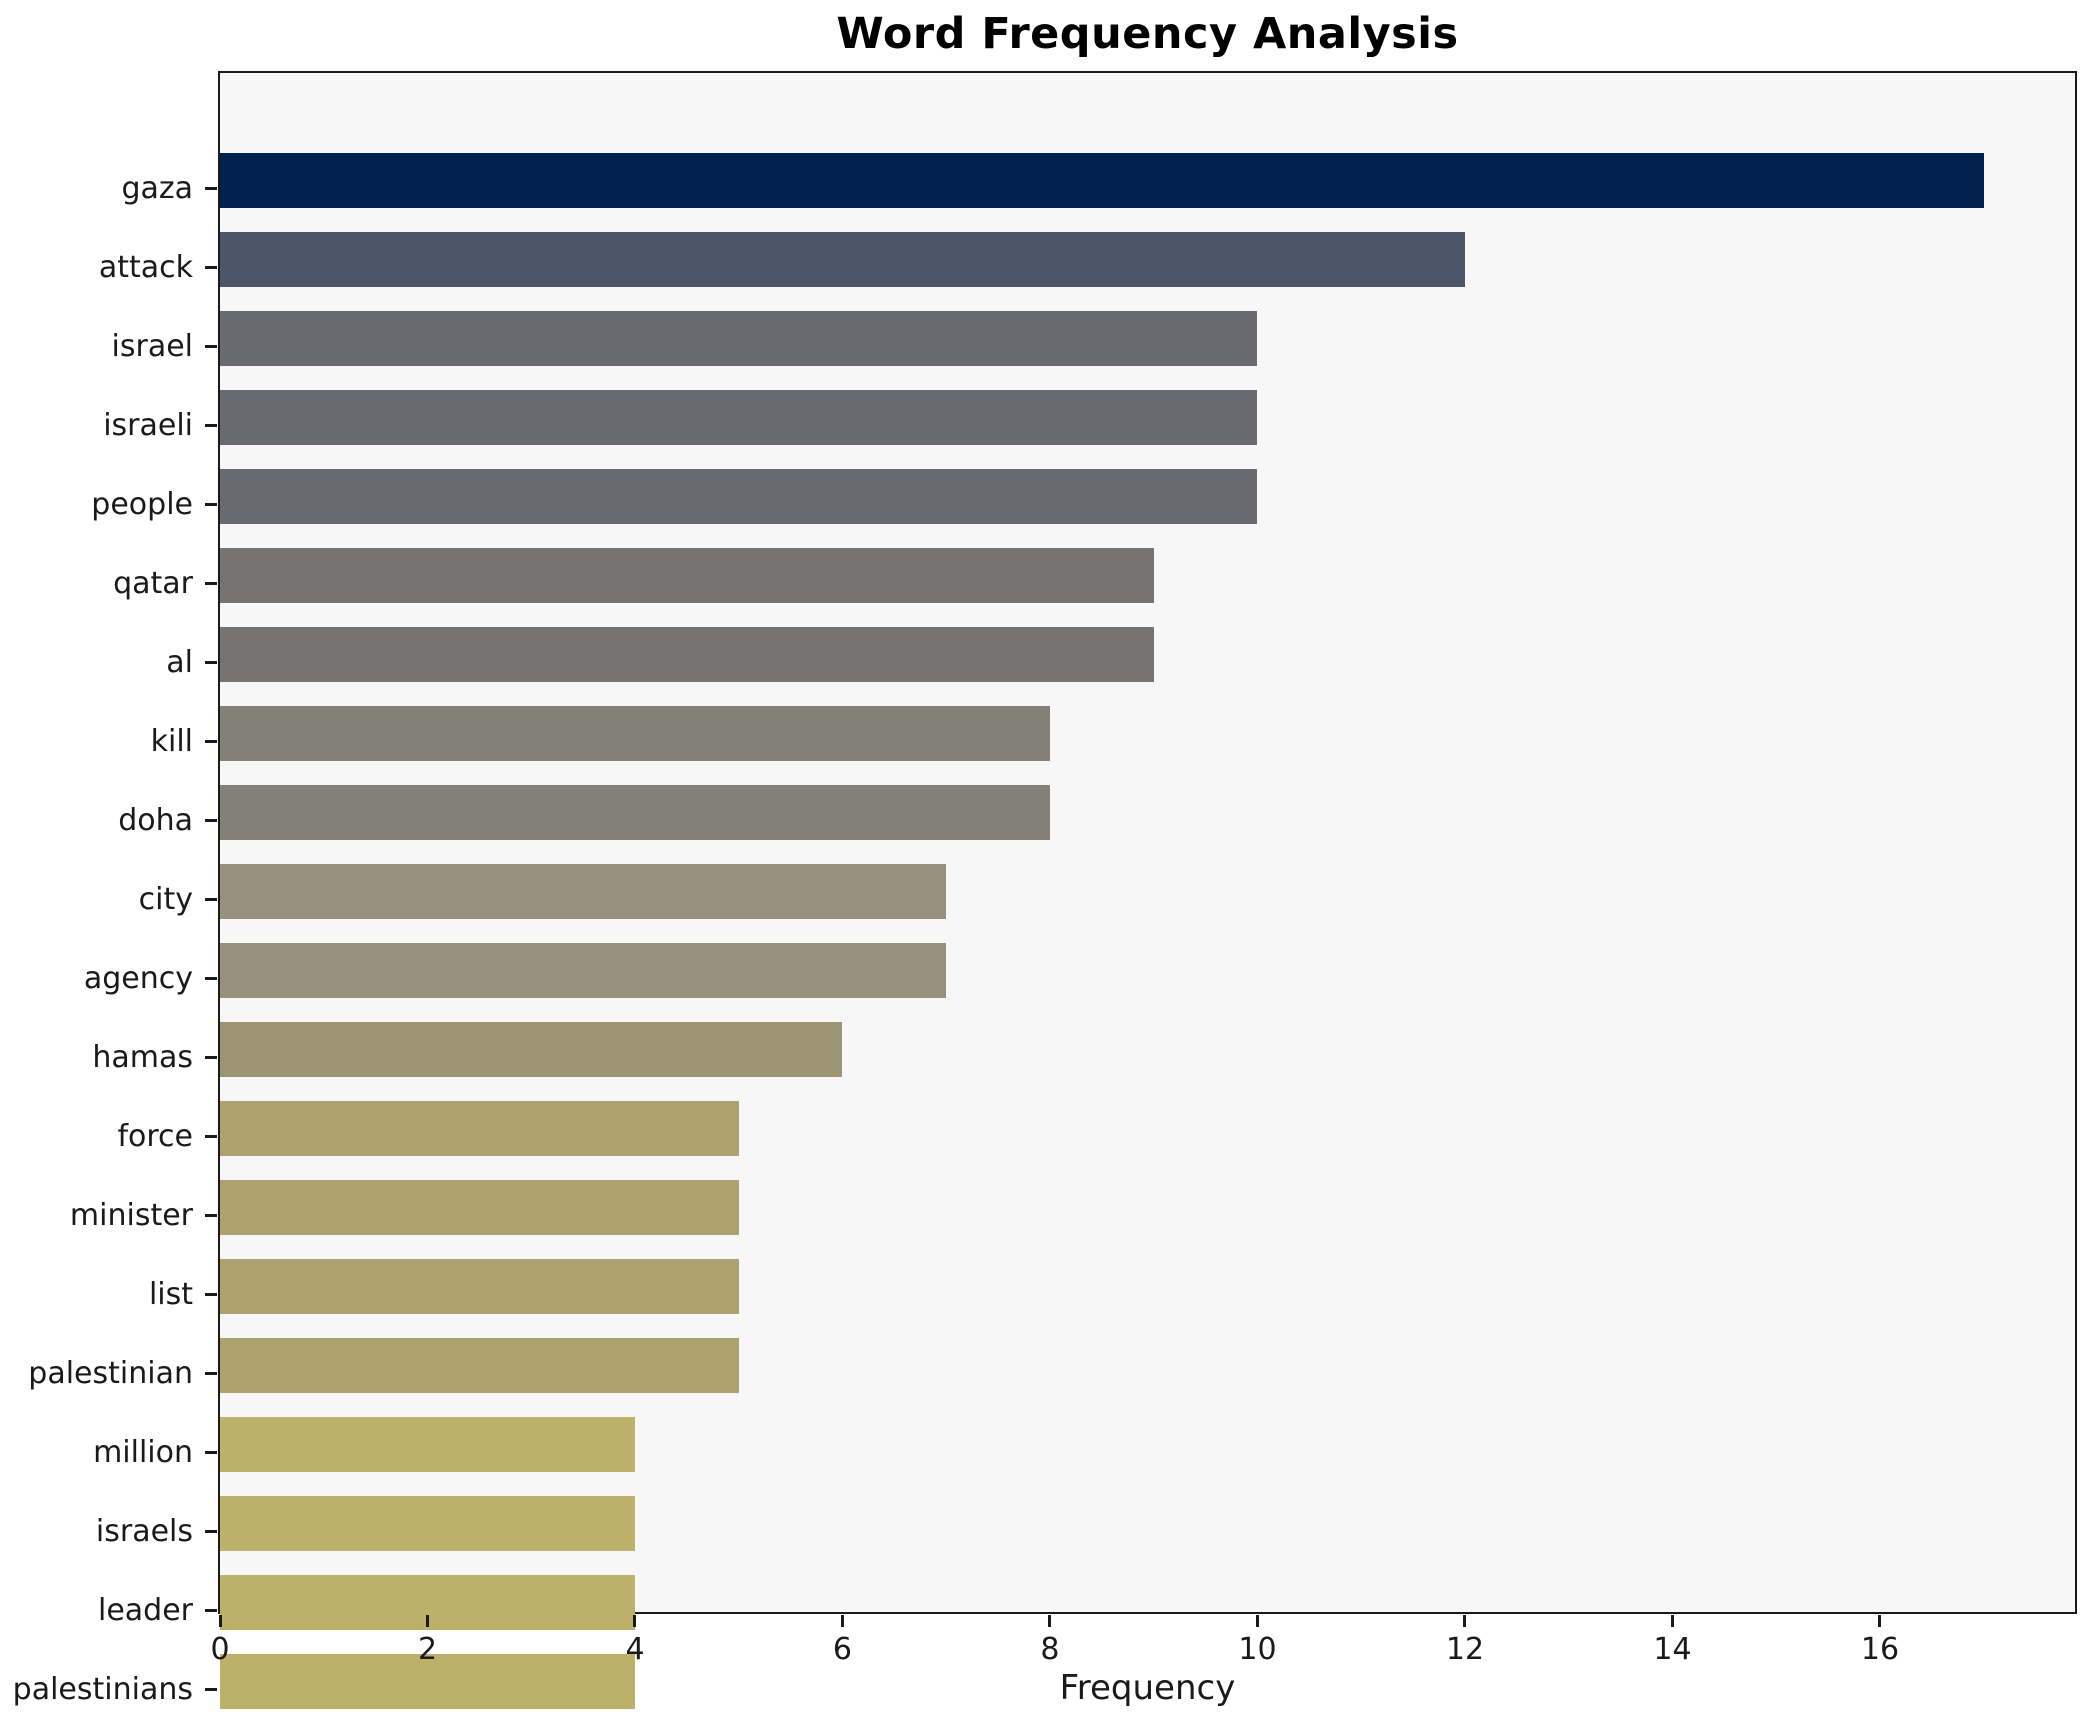  What do you see at coordinates (1085, 1531) in the screenshot?
I see `bar-row: israels` at bounding box center [1085, 1531].